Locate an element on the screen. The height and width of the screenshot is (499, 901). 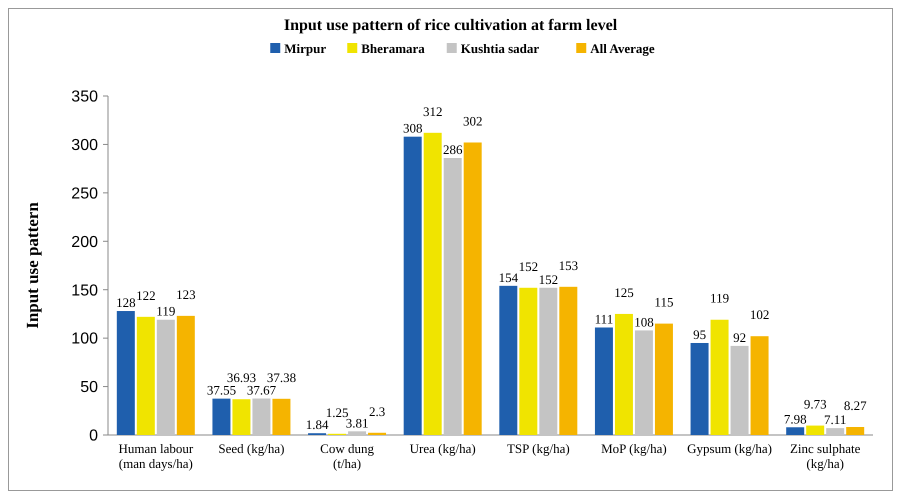
data-label: 9.73 is located at coordinates (815, 404).